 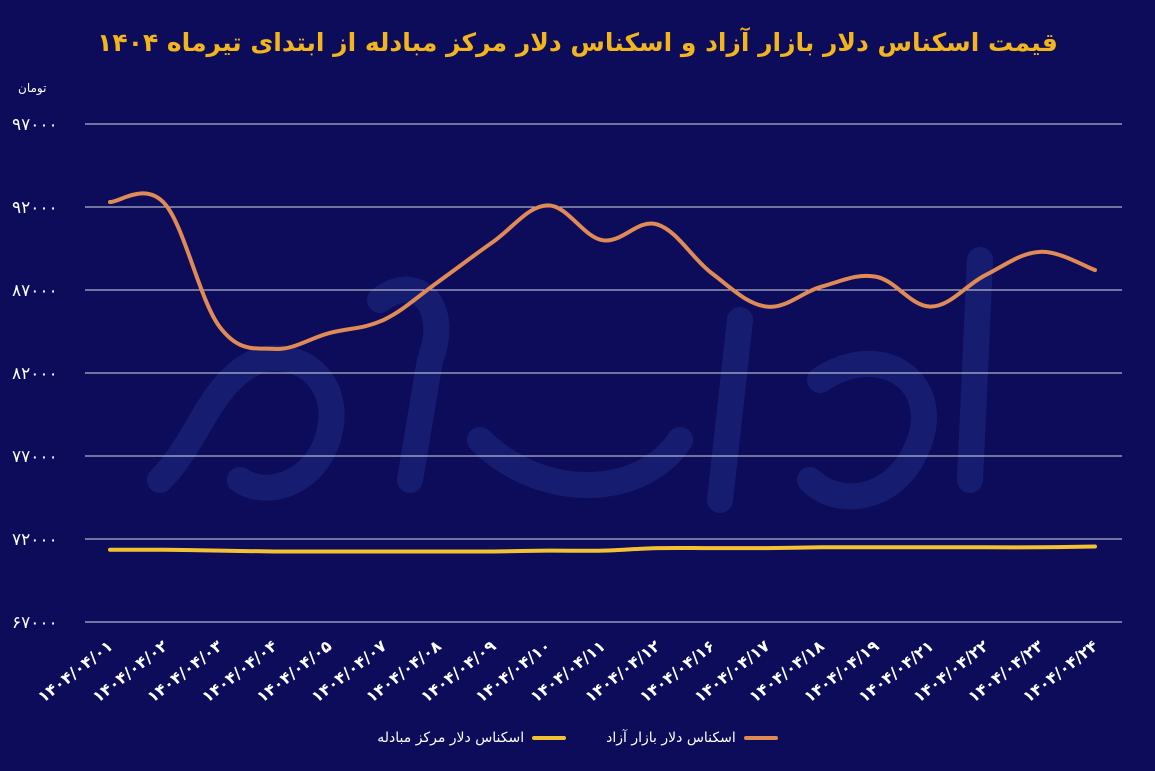 What do you see at coordinates (35, 623) in the screenshot?
I see `y-tick-label-6: ۶۷۰۰۰` at bounding box center [35, 623].